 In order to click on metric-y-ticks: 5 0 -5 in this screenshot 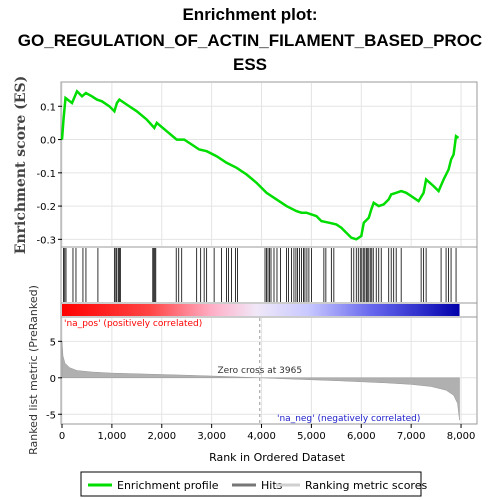, I will do `click(54, 379)`.